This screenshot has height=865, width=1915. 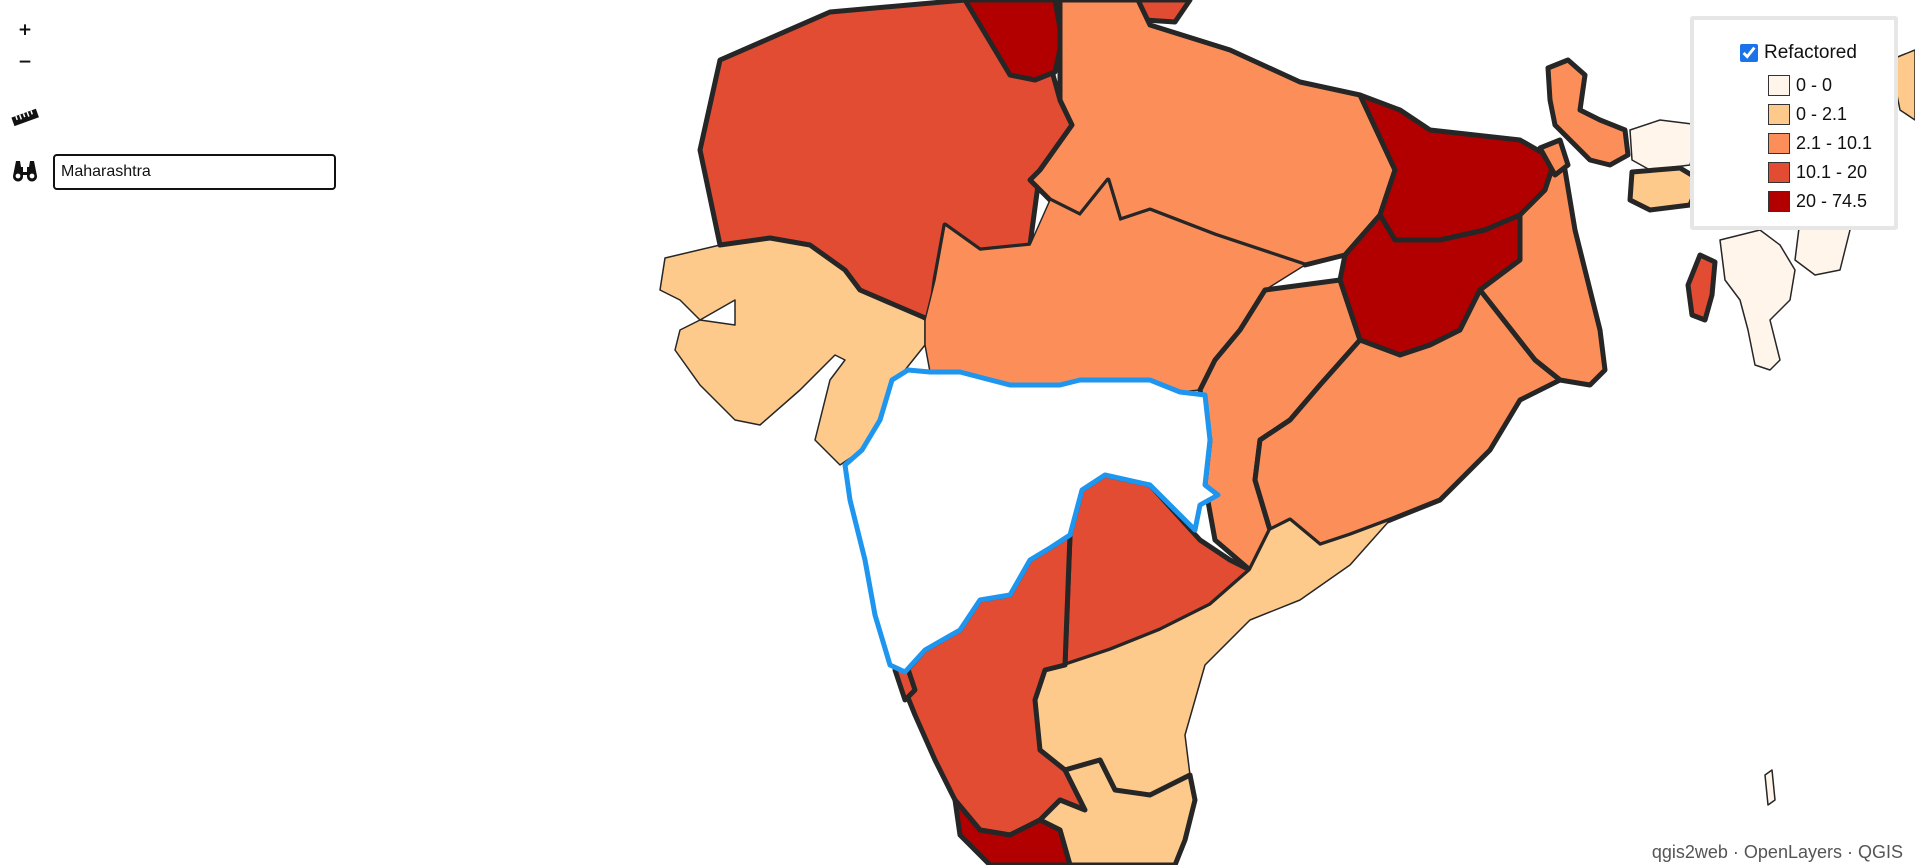 I want to click on region-punjab, so click(x=1013, y=41).